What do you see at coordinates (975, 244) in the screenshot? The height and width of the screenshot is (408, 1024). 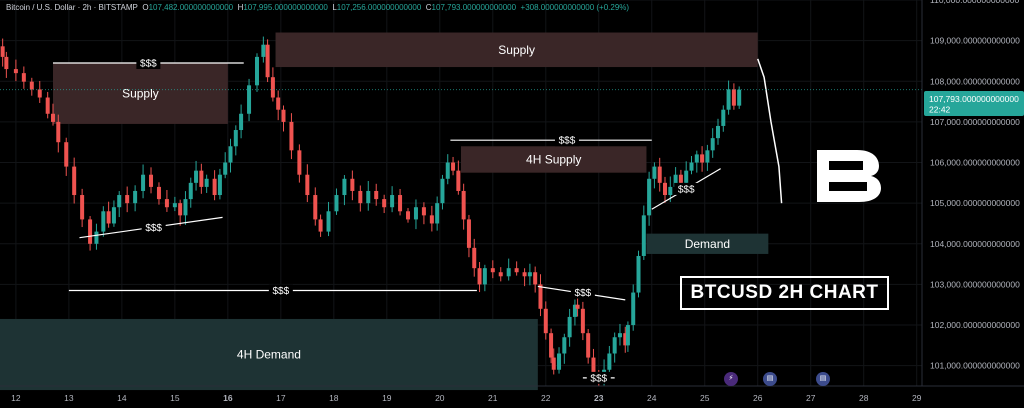 I see `price-tick-label: 104,000.000000000000` at bounding box center [975, 244].